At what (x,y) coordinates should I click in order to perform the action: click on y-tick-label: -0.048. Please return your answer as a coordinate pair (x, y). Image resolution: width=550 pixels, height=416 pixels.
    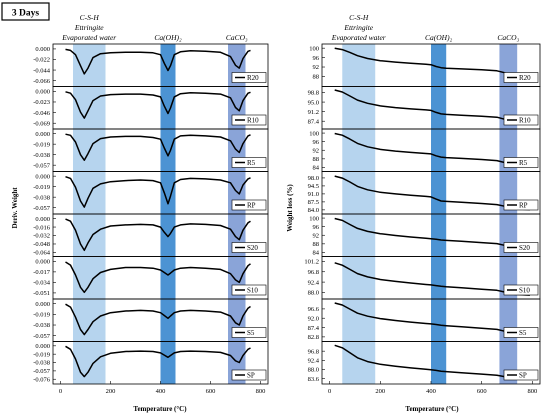
    Looking at the image, I should click on (41, 244).